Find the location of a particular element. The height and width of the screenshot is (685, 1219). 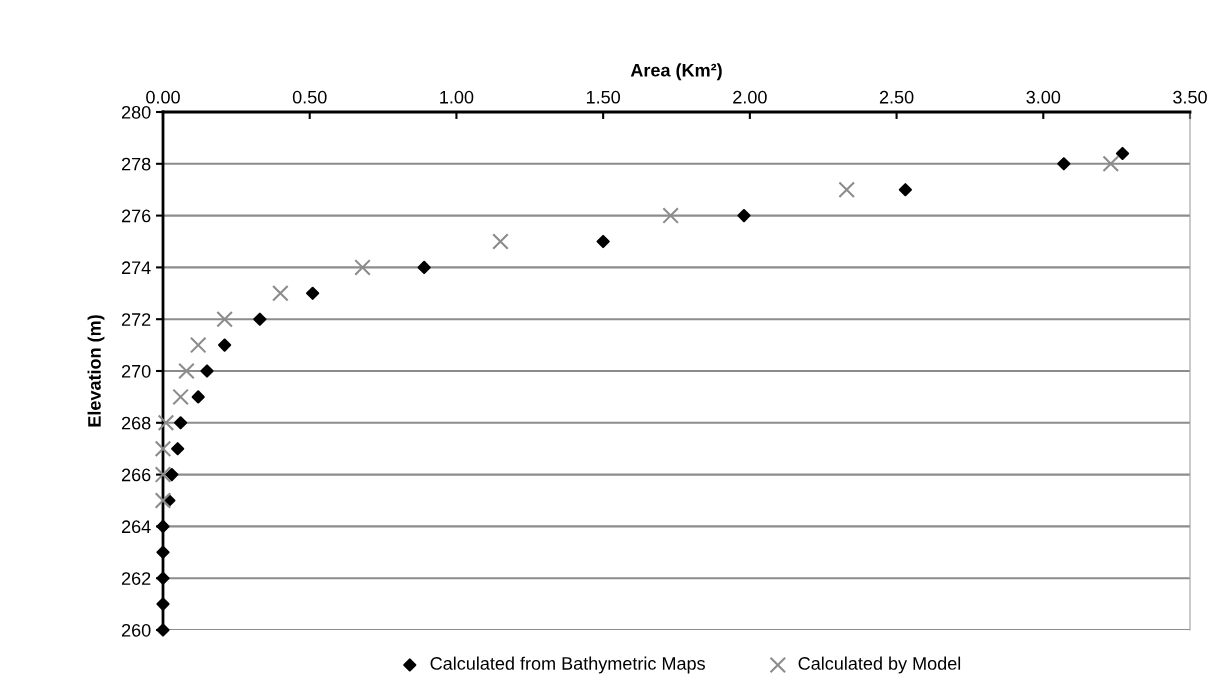

y-tick-label: 274 is located at coordinates (136, 267).